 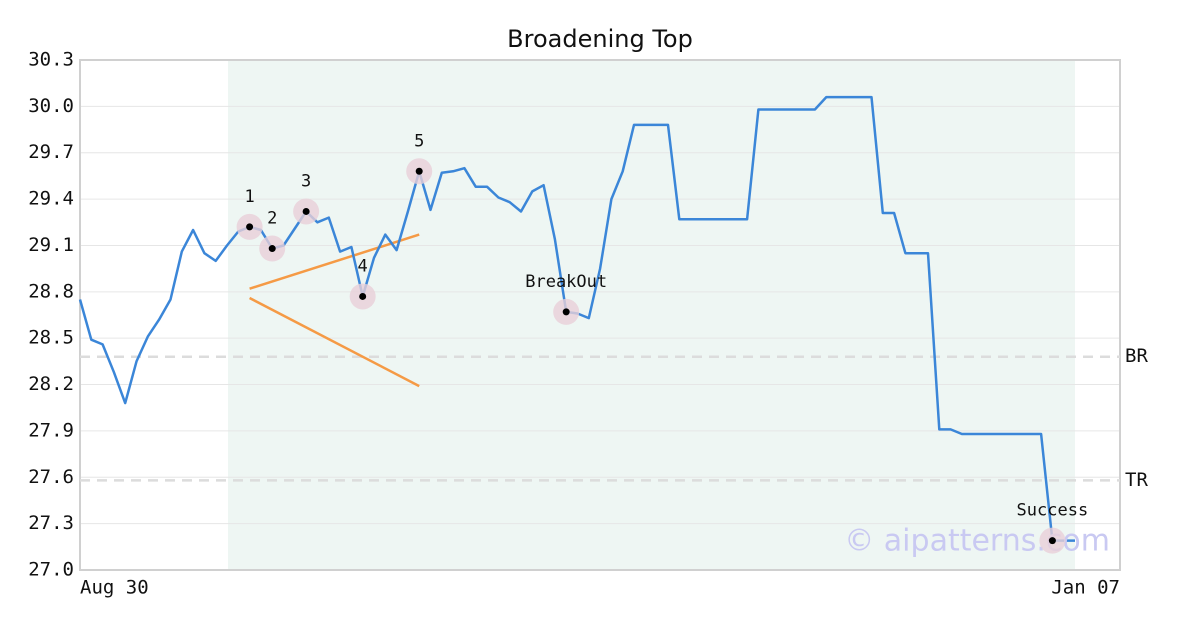 What do you see at coordinates (51, 291) in the screenshot?
I see `y-tick-label: 28.8` at bounding box center [51, 291].